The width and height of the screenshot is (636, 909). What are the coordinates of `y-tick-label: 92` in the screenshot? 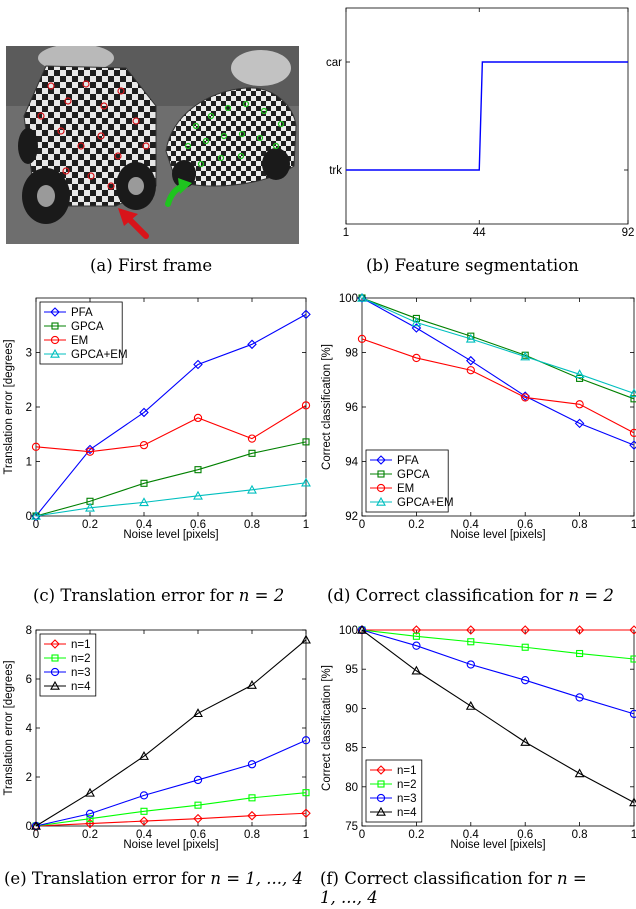 It's located at (351, 517).